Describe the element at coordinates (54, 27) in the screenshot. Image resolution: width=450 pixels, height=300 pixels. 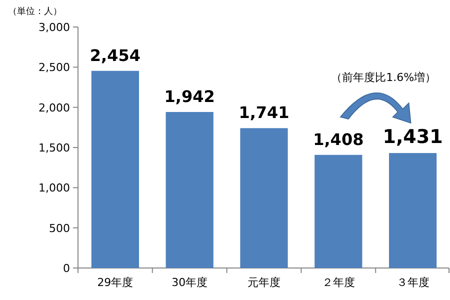
I see `y-tick-label: 3,000` at that location.